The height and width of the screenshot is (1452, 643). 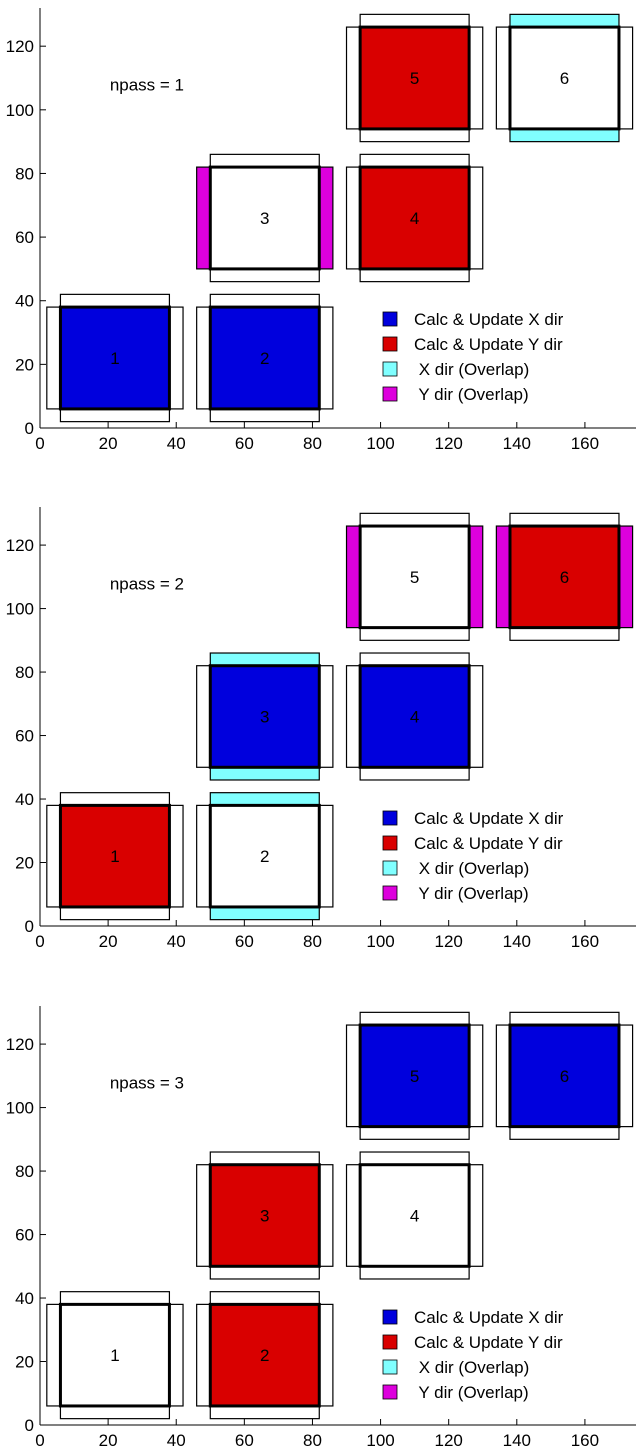 I want to click on y-tick-label: 40, so click(x=24, y=1298).